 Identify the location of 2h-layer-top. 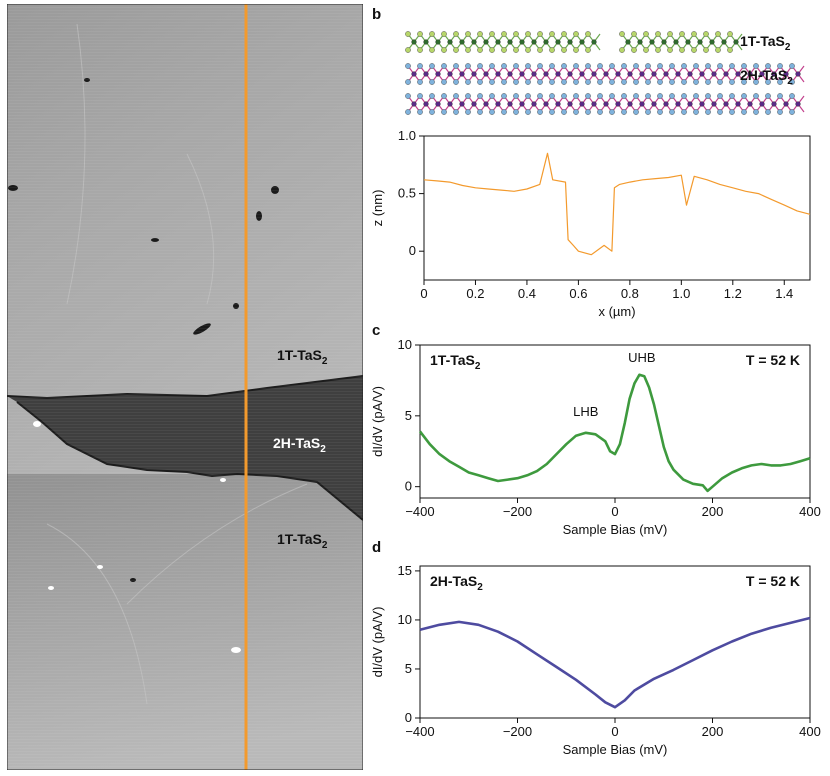
(605, 74).